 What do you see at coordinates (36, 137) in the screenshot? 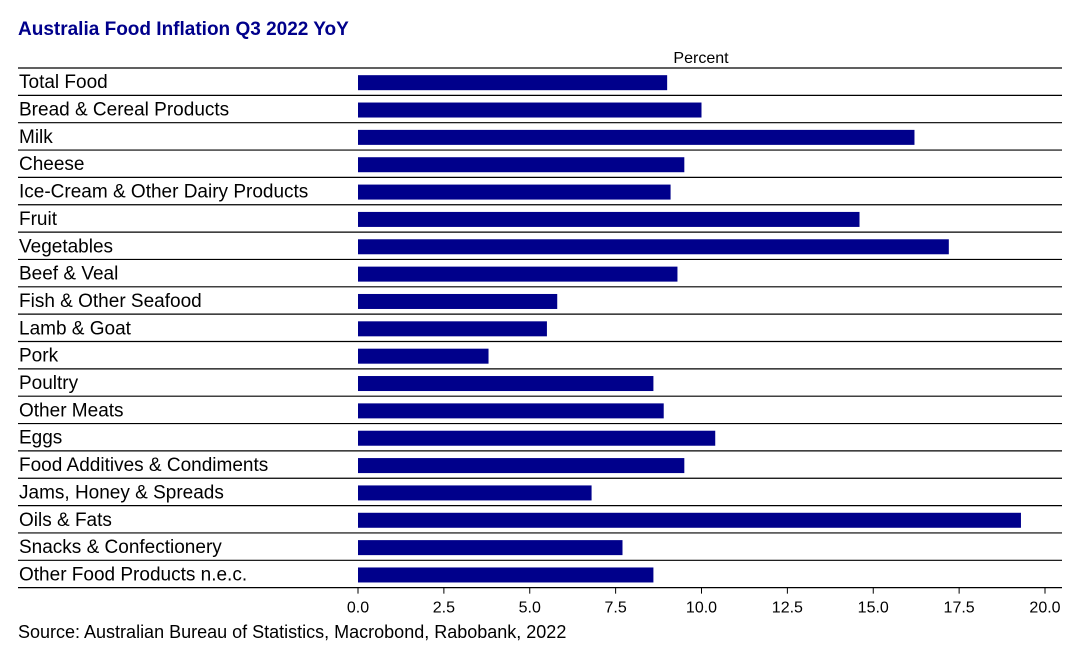
I see `category-label: Milk` at bounding box center [36, 137].